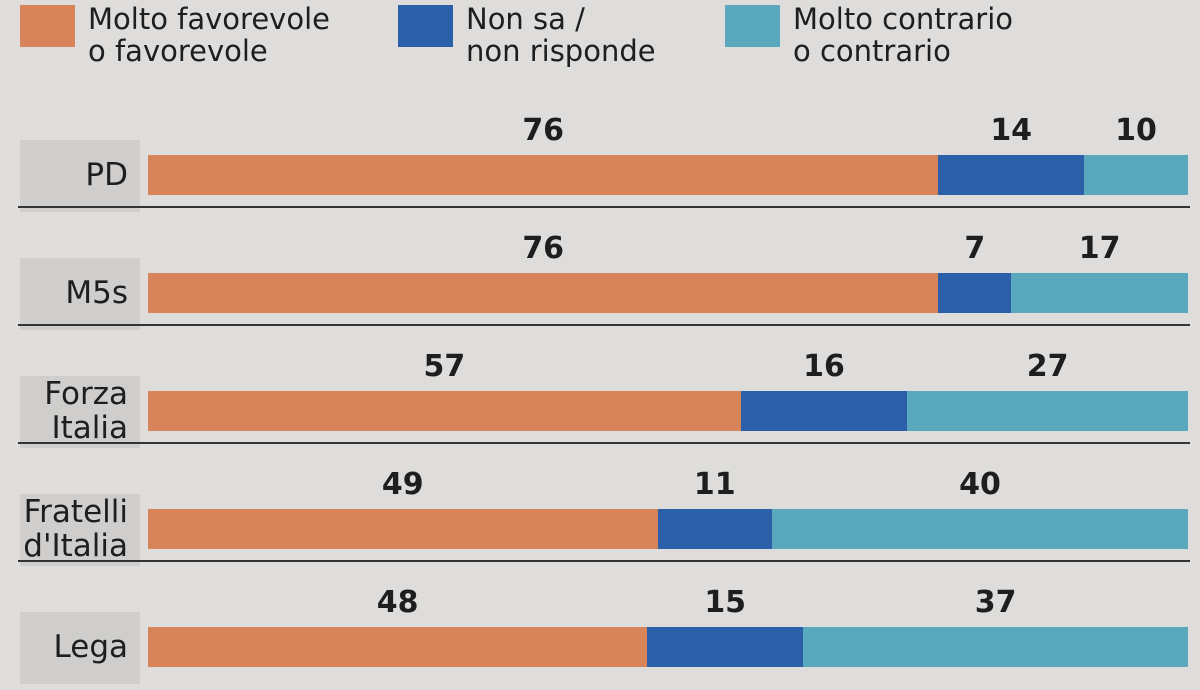  Describe the element at coordinates (96, 292) in the screenshot. I see `category-label: M5s` at that location.